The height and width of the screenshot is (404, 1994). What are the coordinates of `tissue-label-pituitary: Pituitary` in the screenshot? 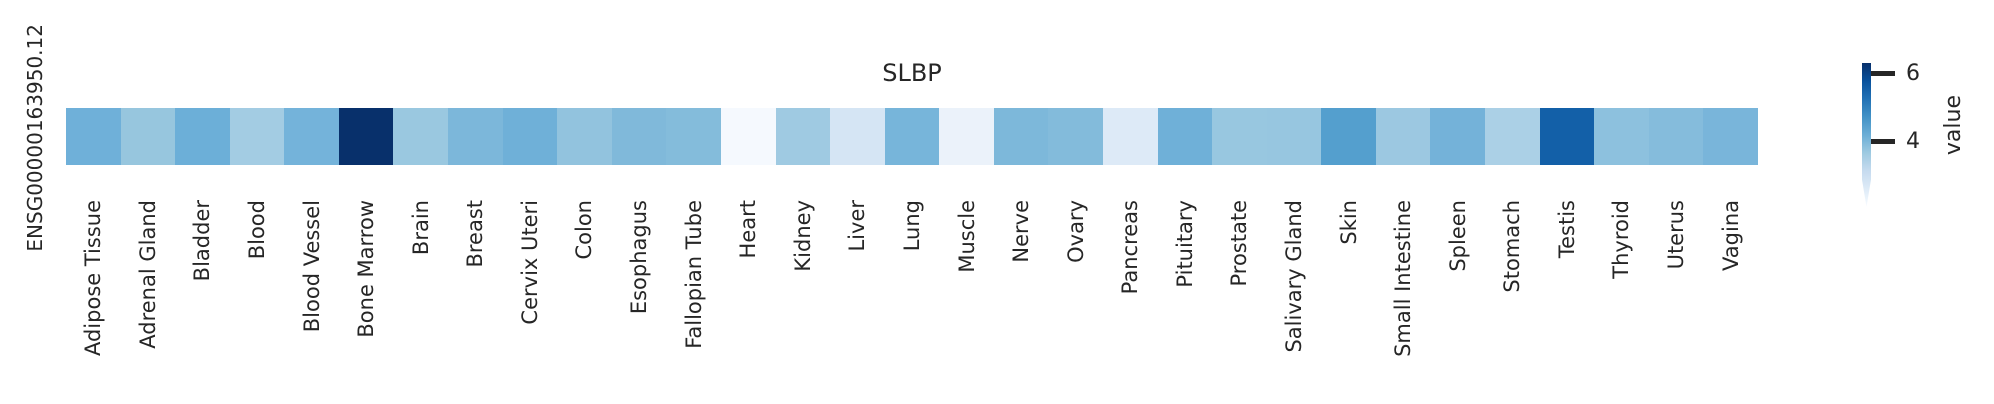 It's located at (1185, 297).